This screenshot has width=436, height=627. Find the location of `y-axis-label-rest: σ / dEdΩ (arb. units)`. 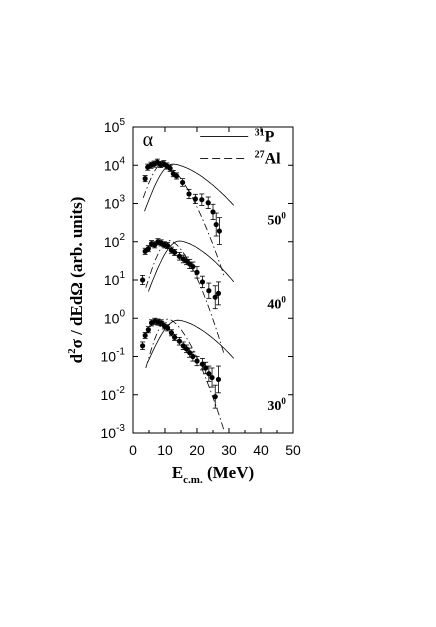

y-axis-label-rest: σ / dEdΩ (arb. units) is located at coordinates (76, 273).